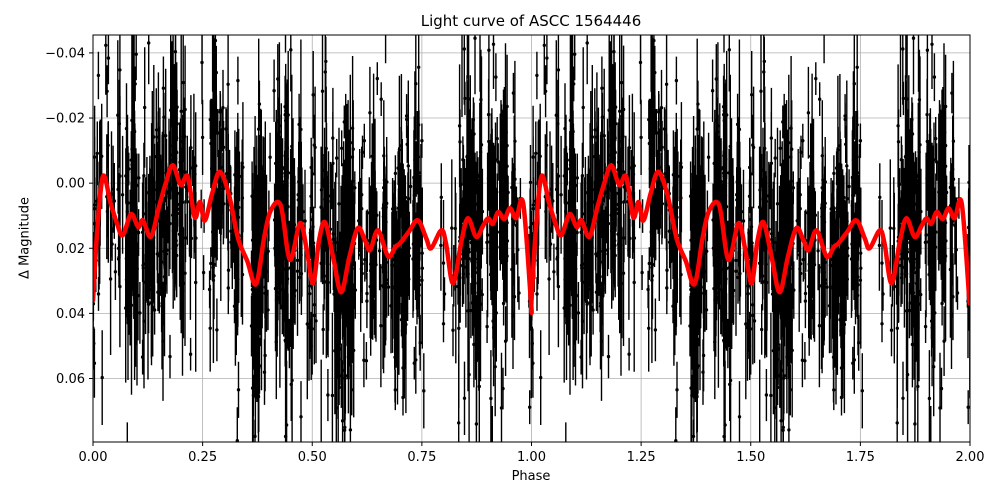  What do you see at coordinates (202, 457) in the screenshot?
I see `x-tick-label: 0.25` at bounding box center [202, 457].